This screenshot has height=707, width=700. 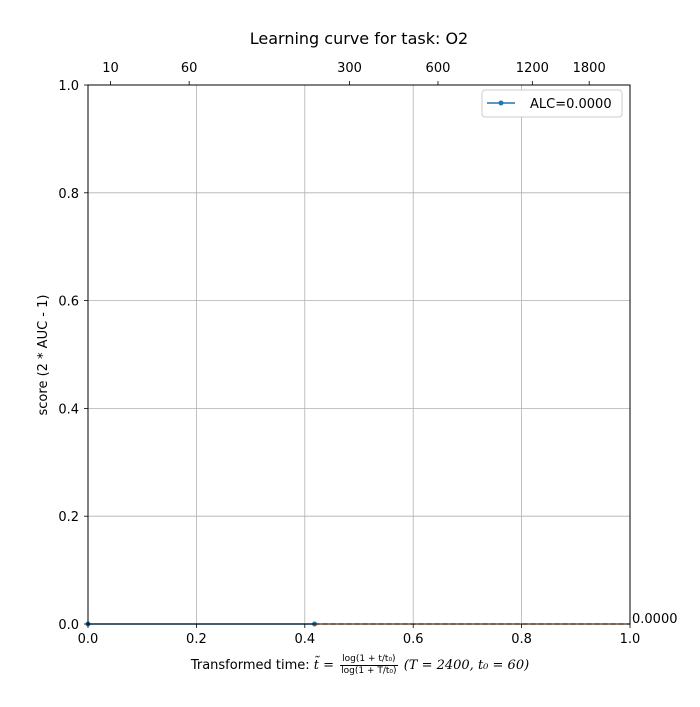 What do you see at coordinates (369, 671) in the screenshot?
I see `x-axis-title-denominator: log(1 + T/t₀)` at bounding box center [369, 671].